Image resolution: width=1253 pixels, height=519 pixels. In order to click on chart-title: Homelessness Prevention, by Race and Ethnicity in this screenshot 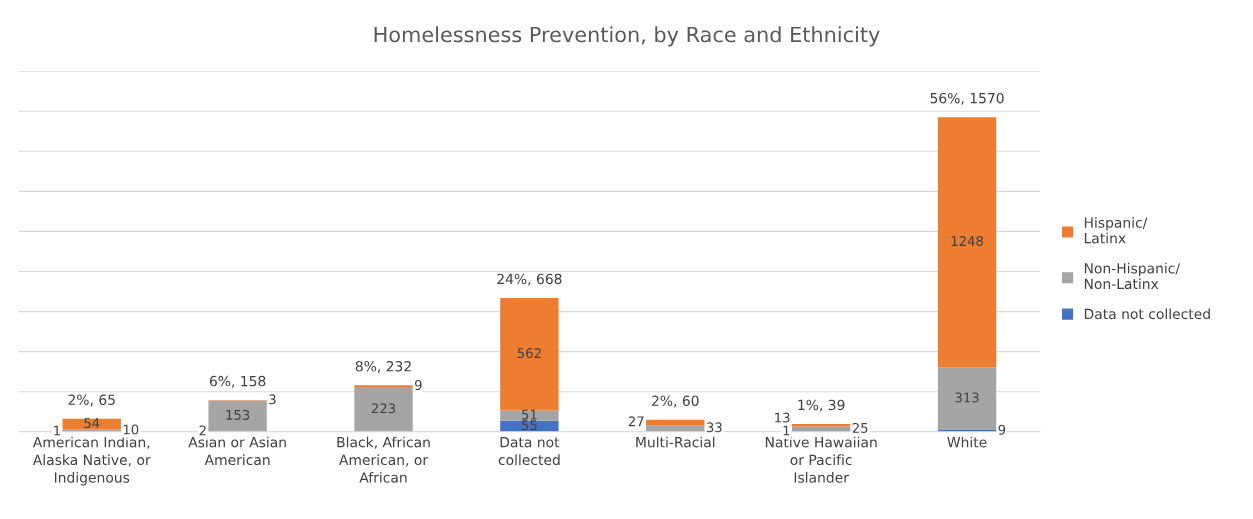, I will do `click(627, 36)`.